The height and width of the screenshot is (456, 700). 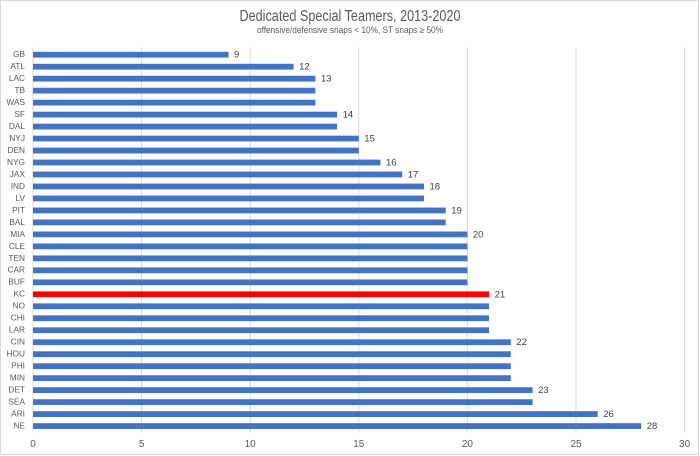 What do you see at coordinates (19, 114) in the screenshot?
I see `svg-text: SF` at bounding box center [19, 114].